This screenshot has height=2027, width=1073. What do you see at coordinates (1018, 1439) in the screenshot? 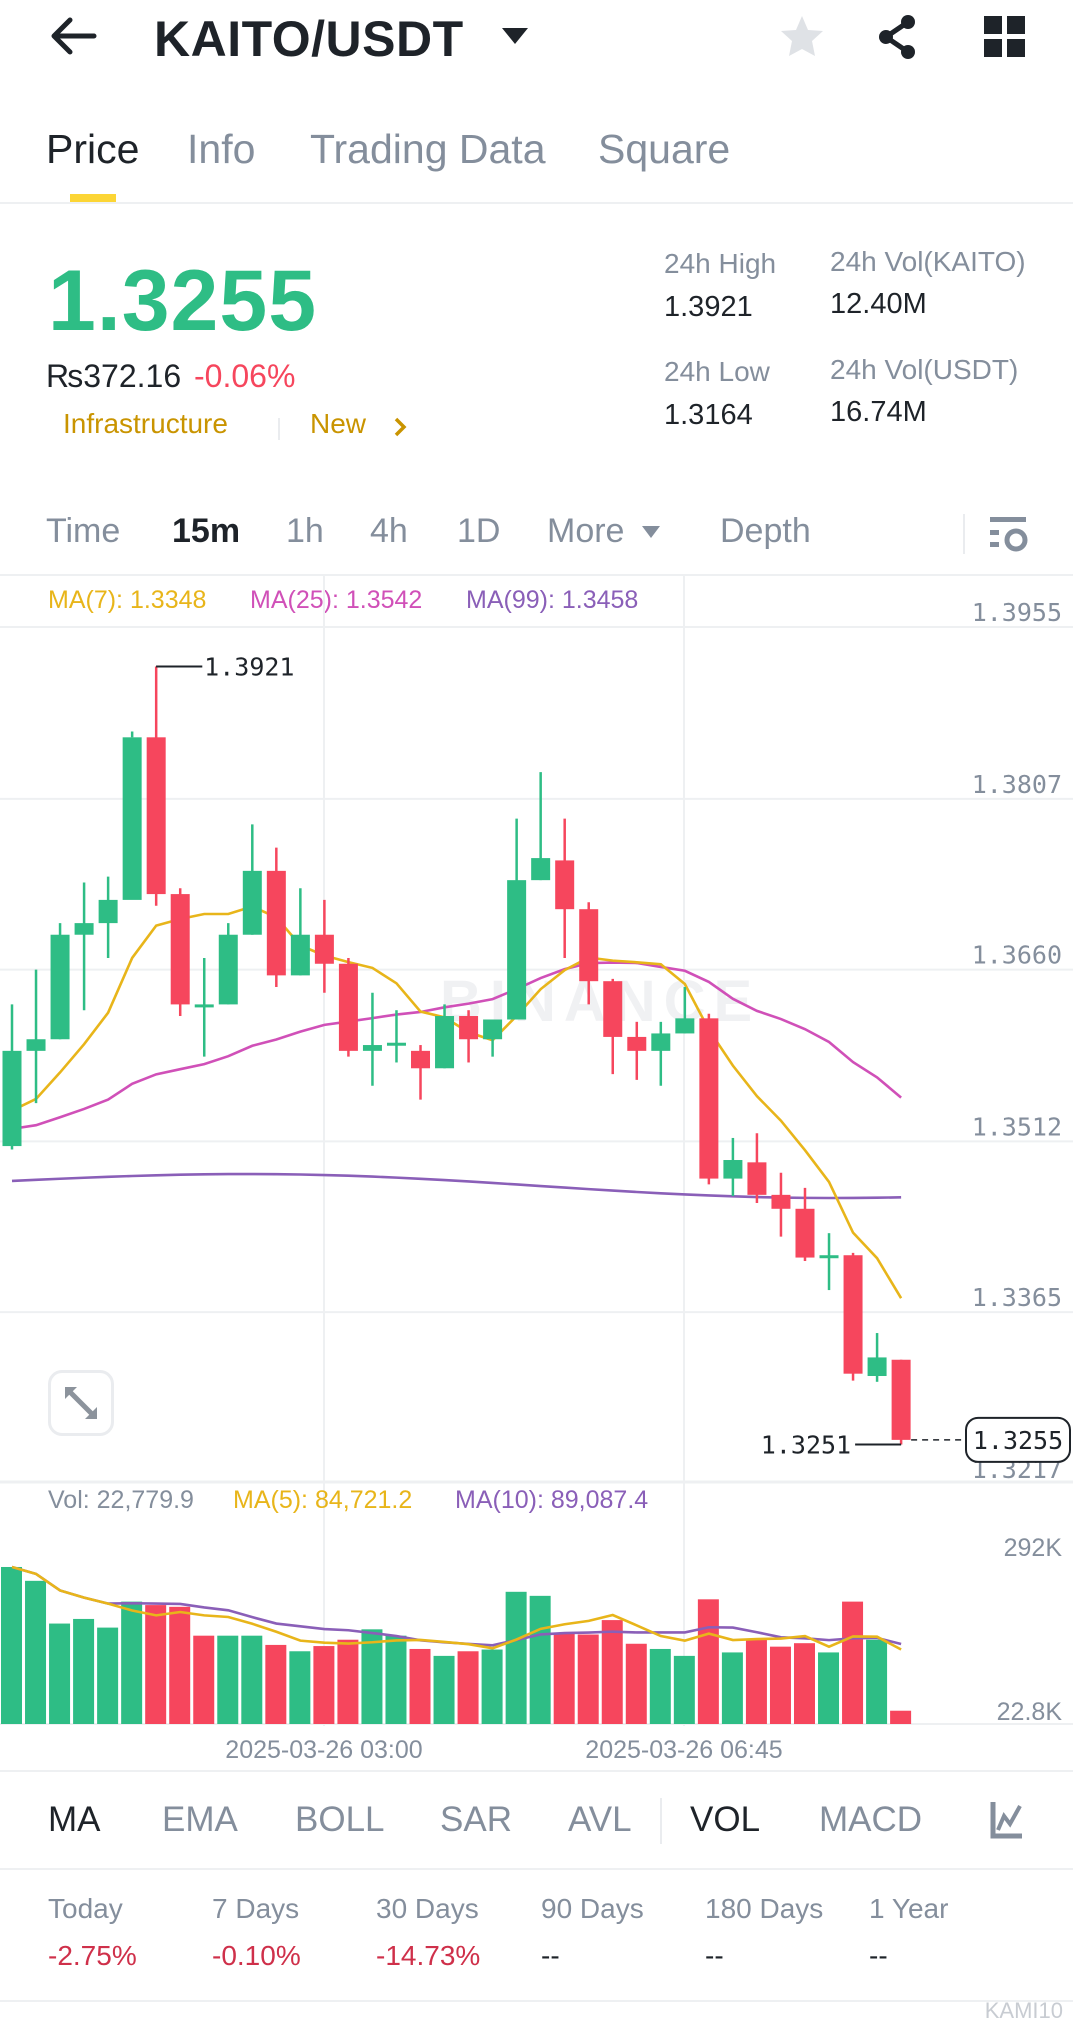
I see `current-price-tag` at bounding box center [1018, 1439].